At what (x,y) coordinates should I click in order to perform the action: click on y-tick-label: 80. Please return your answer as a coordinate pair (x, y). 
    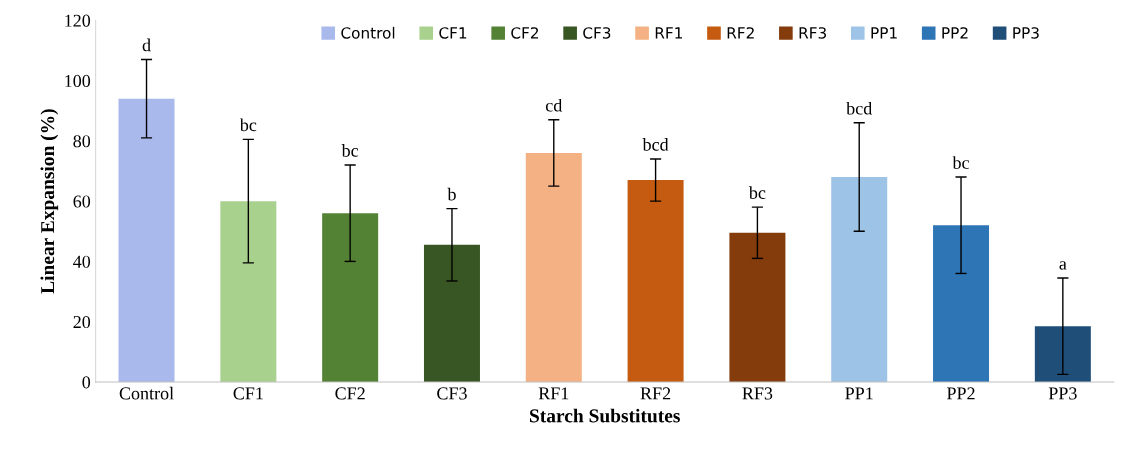
    Looking at the image, I should click on (82, 141).